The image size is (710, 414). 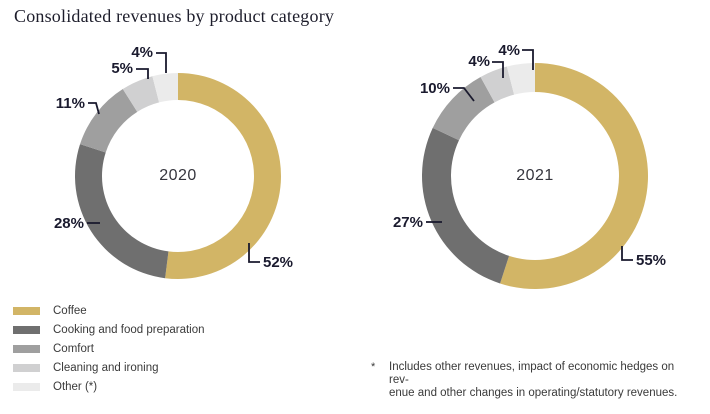 What do you see at coordinates (109, 121) in the screenshot?
I see `donut-slice-2020-comfort` at bounding box center [109, 121].